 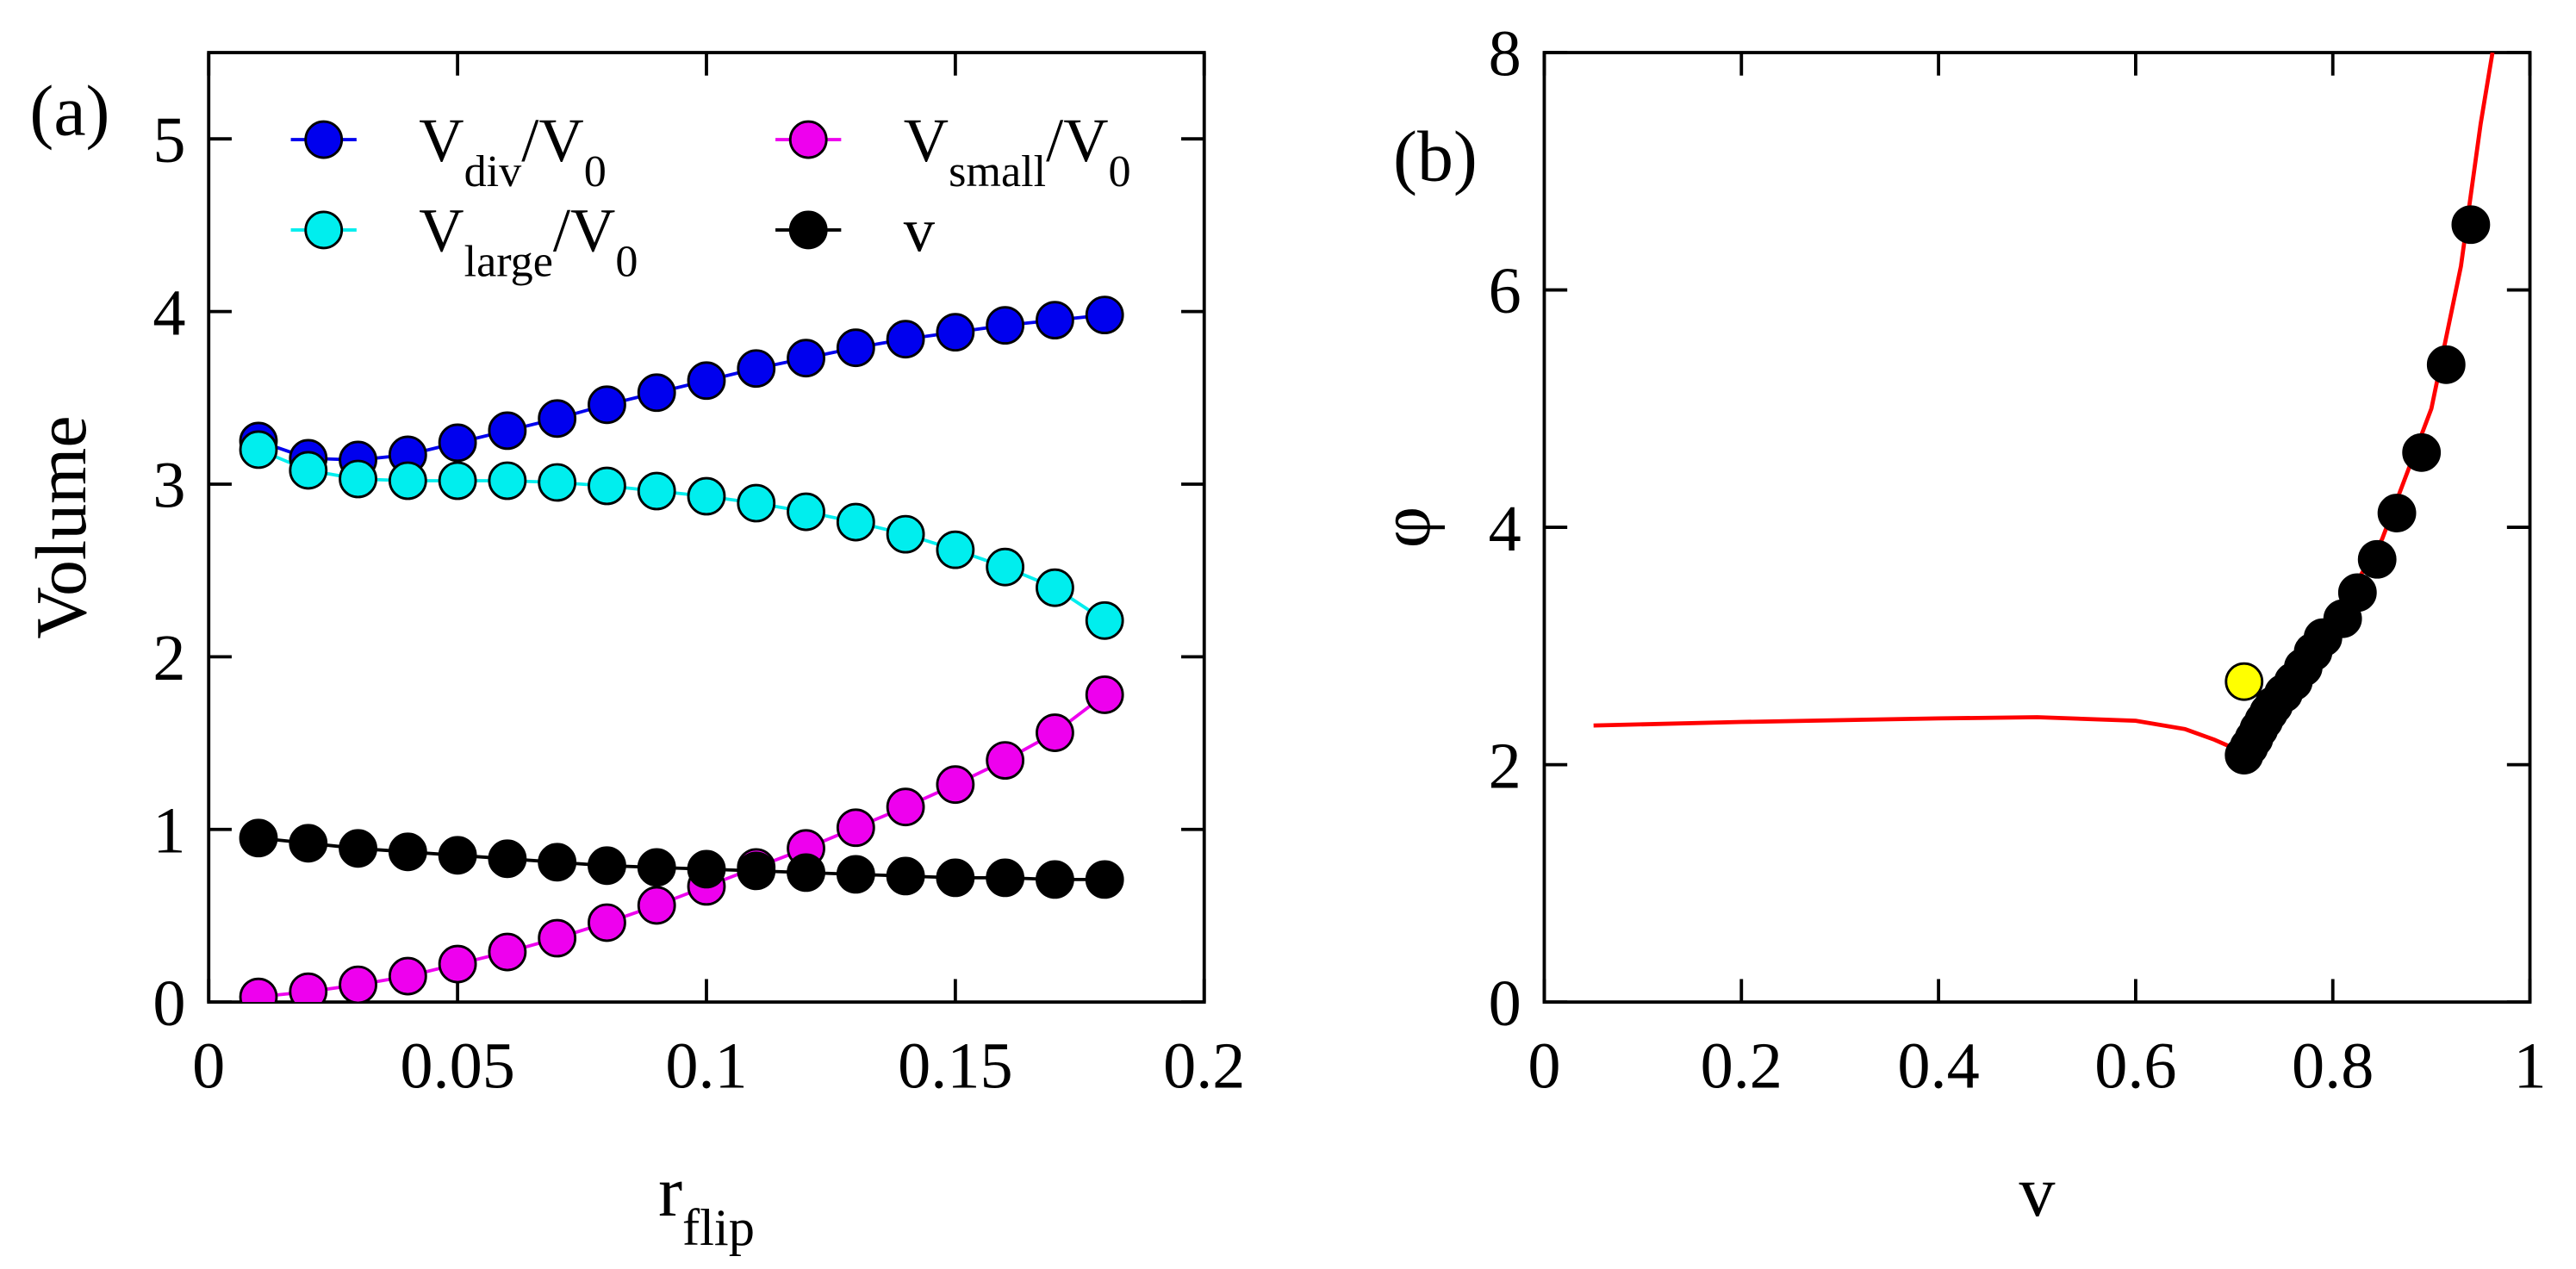 I want to click on x-tick-label: 0.8, so click(x=2333, y=1066).